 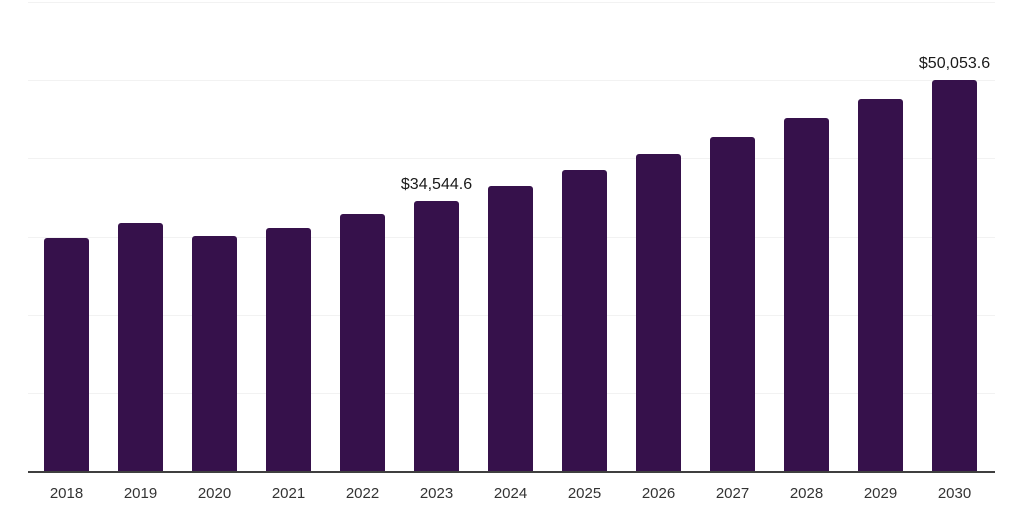 What do you see at coordinates (436, 493) in the screenshot?
I see `x-tick-2023: 2023` at bounding box center [436, 493].